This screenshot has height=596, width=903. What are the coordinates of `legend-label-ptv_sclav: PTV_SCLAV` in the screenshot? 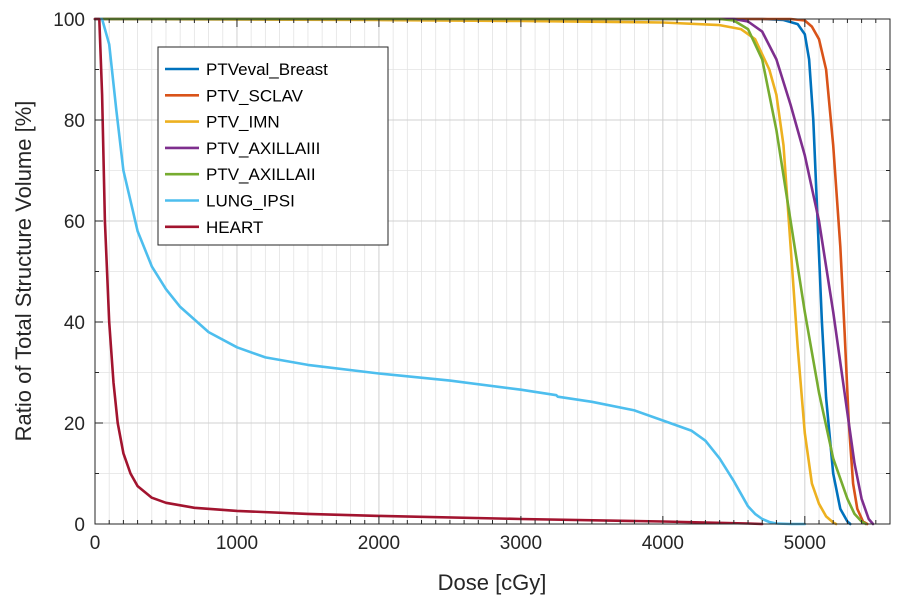 It's located at (255, 95).